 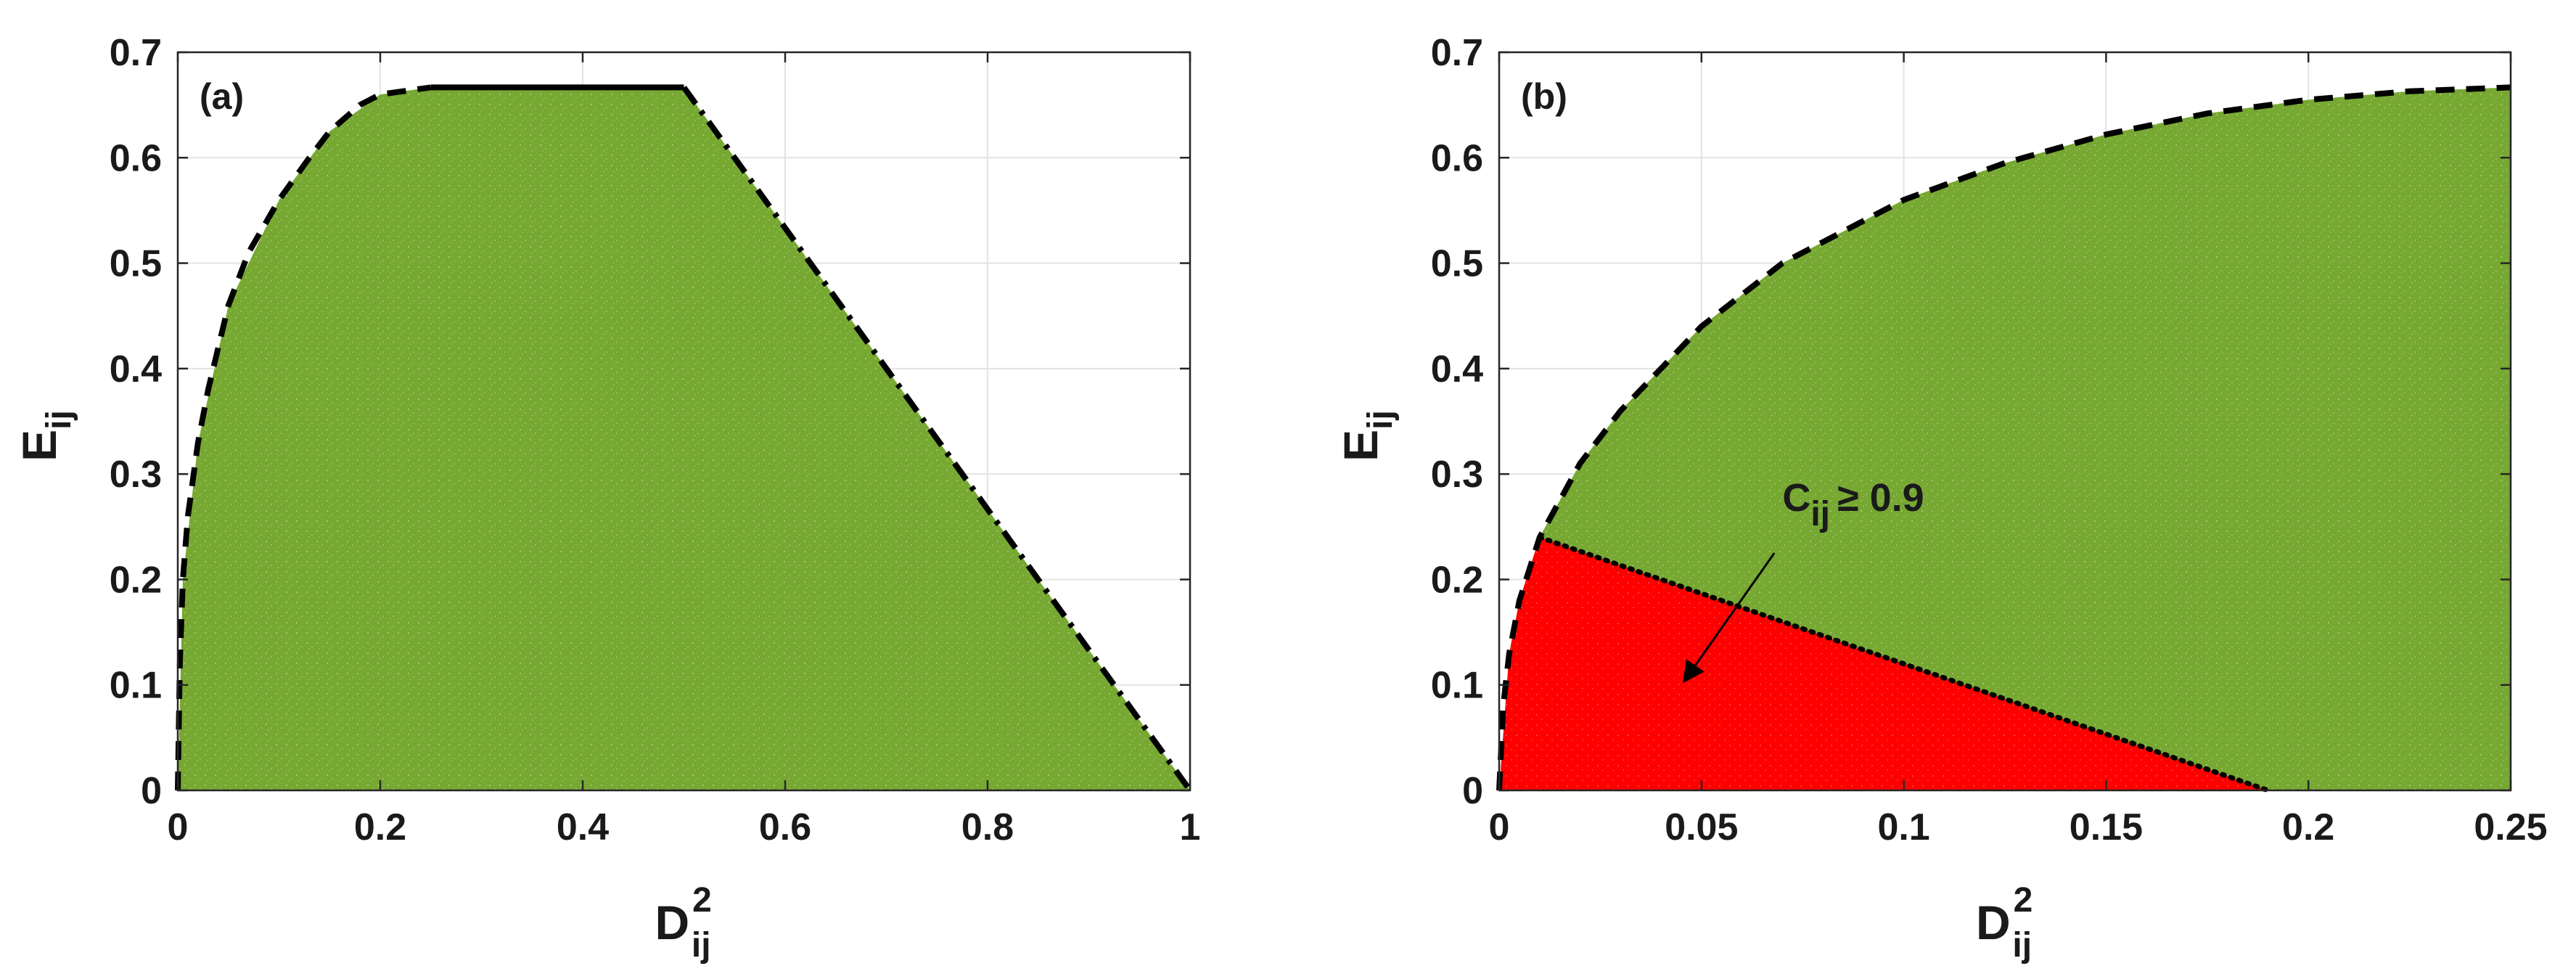 I want to click on panel-a-x-axis-label: D2 ij, so click(x=683, y=923).